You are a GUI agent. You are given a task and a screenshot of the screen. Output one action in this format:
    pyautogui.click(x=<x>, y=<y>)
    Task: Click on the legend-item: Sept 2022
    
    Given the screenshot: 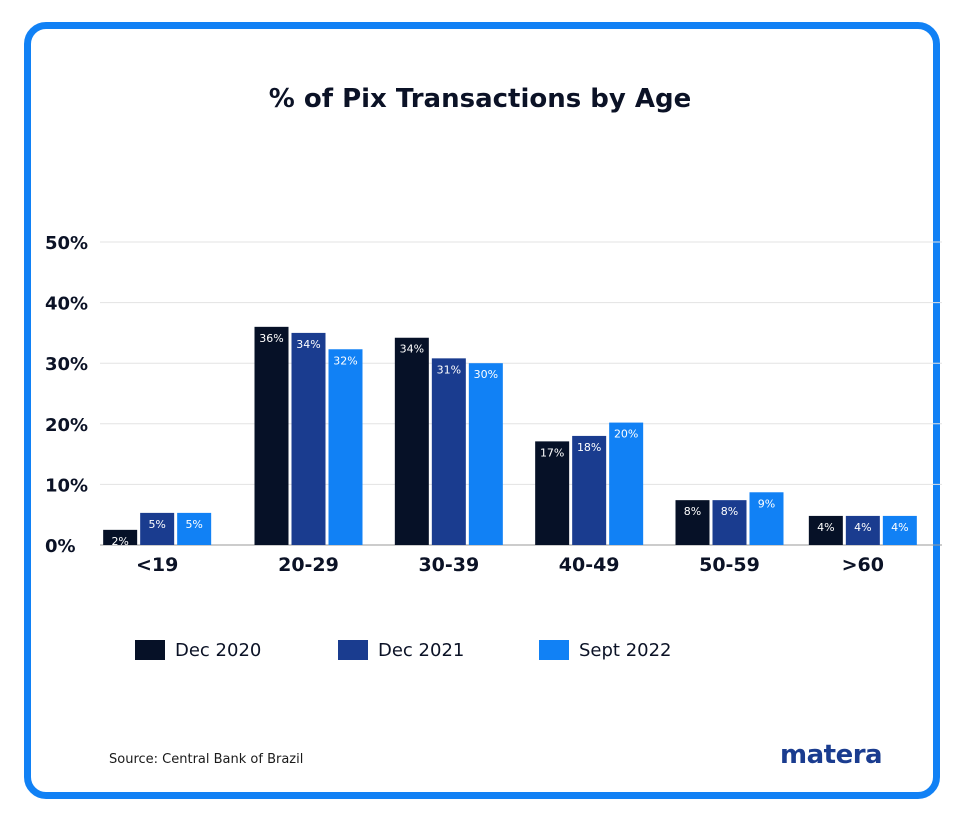 What is the action you would take?
    pyautogui.click(x=605, y=650)
    